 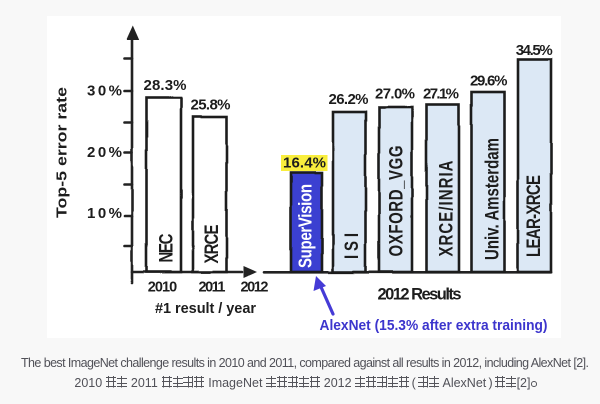 I want to click on svg-text: 2012 Results, so click(x=420, y=295).